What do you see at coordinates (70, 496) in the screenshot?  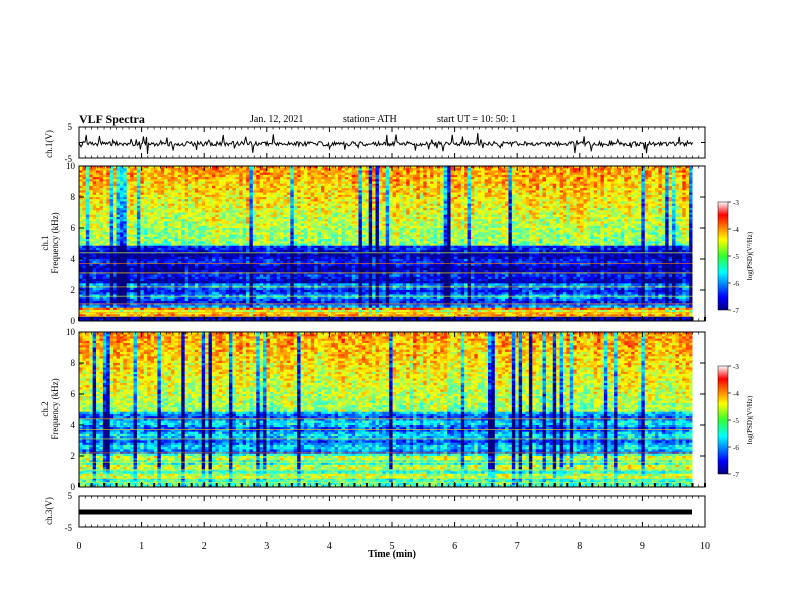 I see `ch3-ytick-top: 5` at bounding box center [70, 496].